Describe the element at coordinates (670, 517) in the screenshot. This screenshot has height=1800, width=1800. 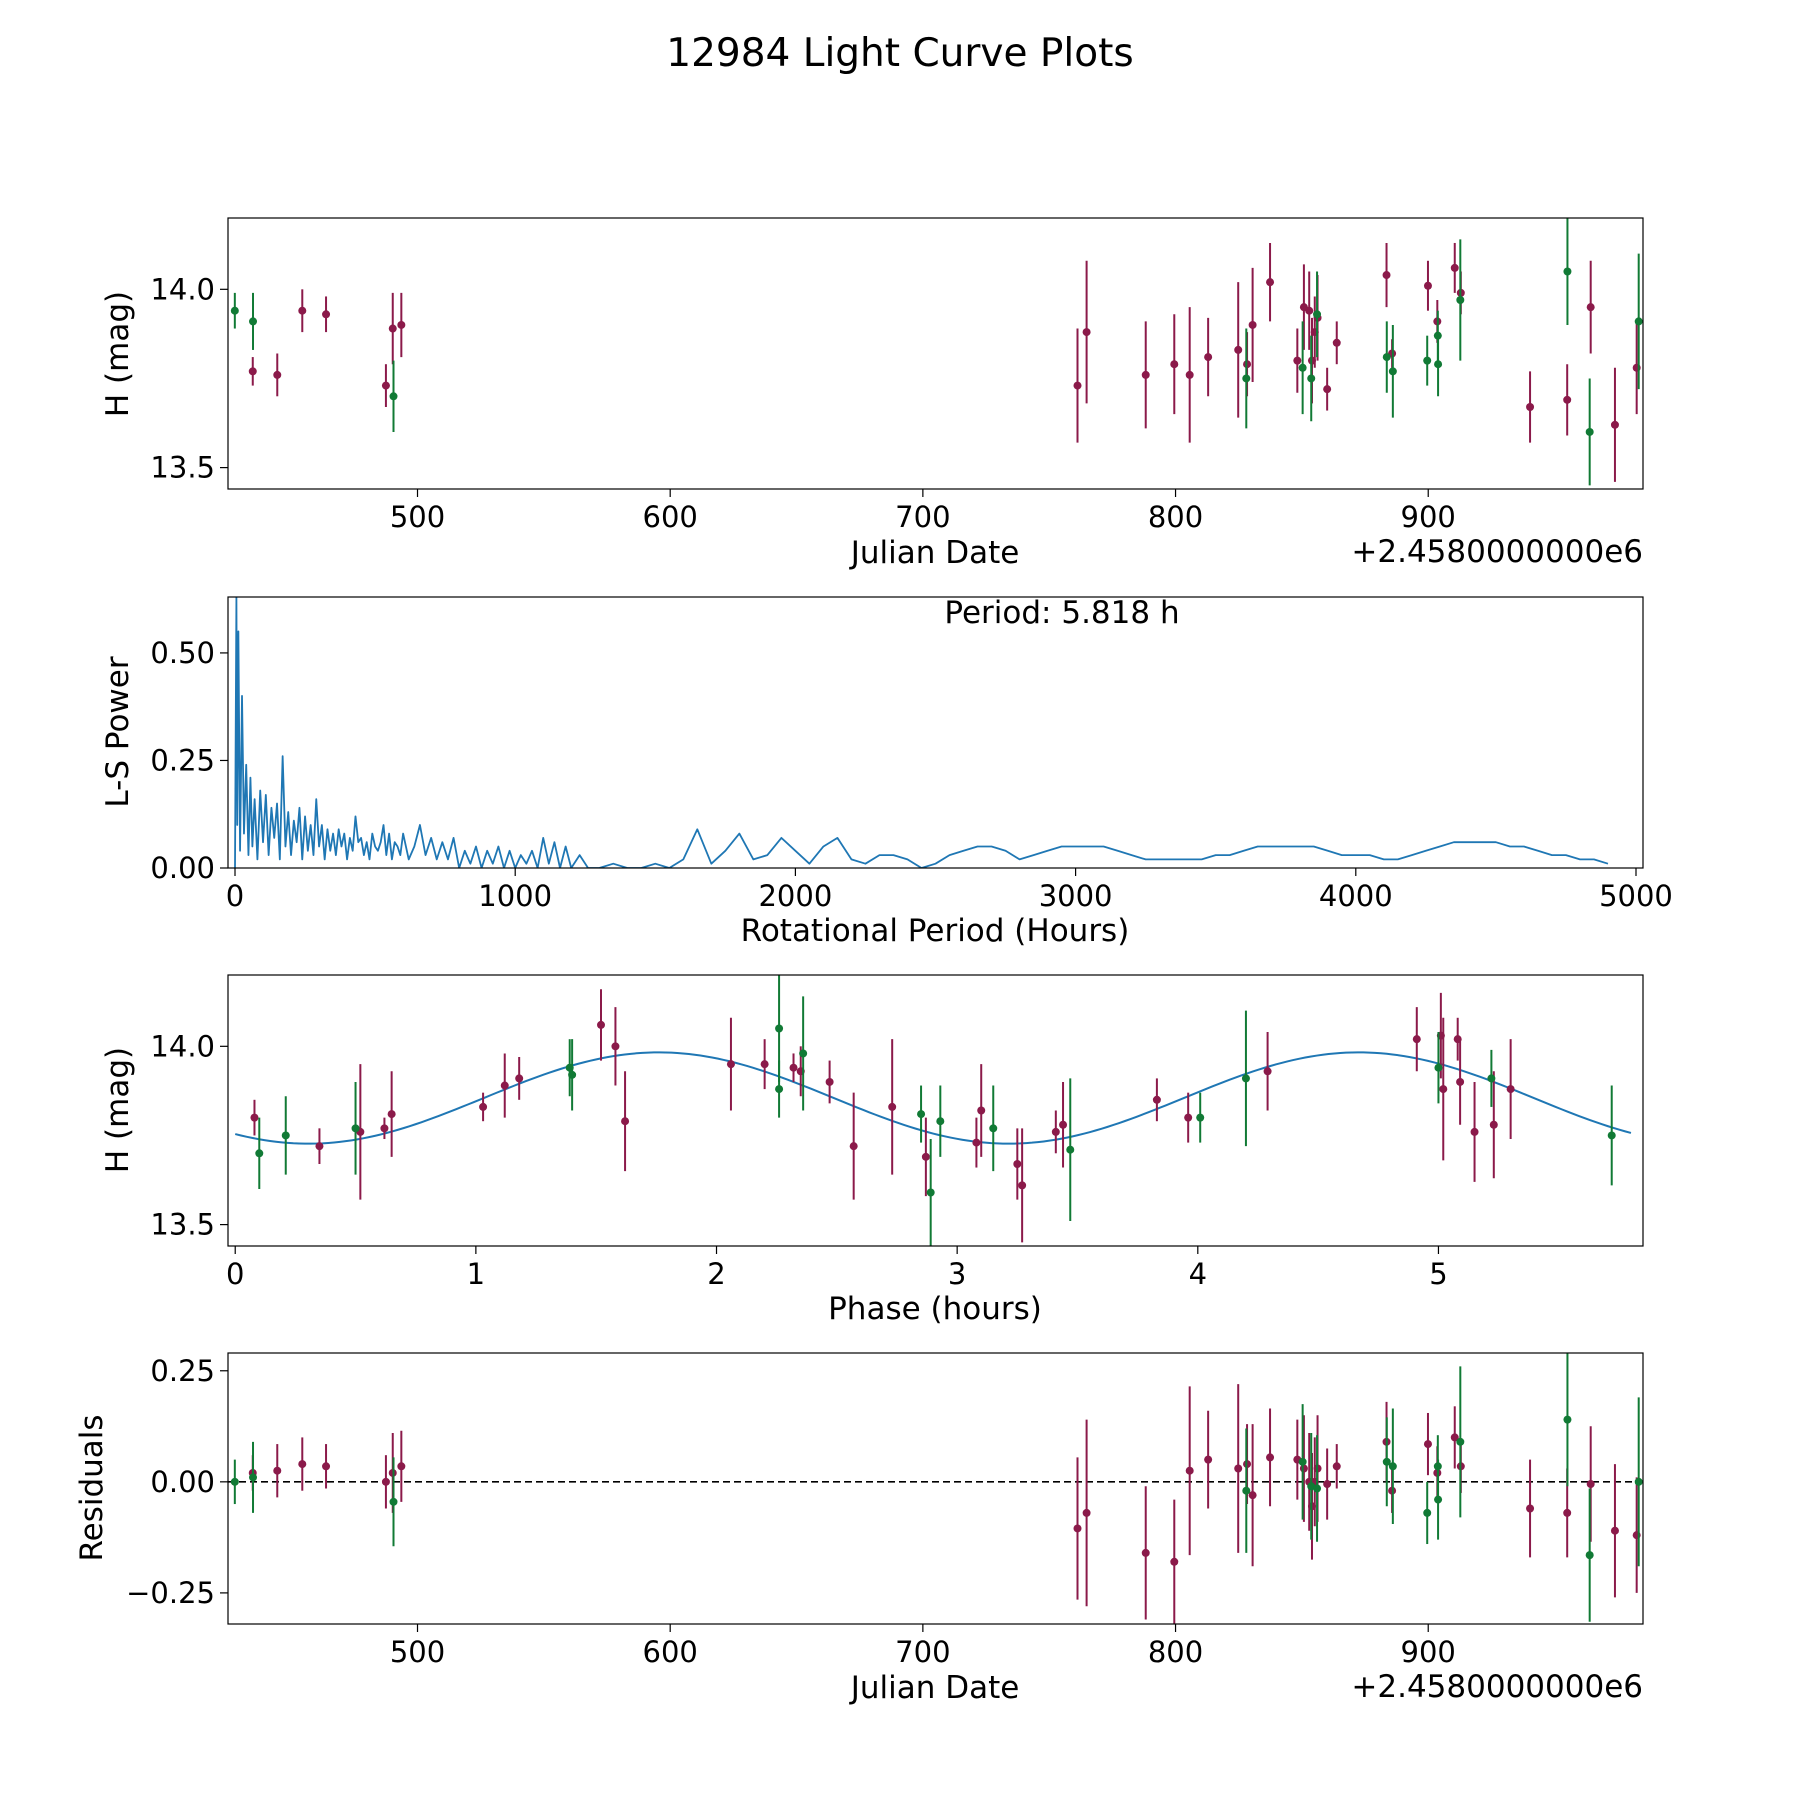
I see `light-curve-xtick-label: 600` at that location.